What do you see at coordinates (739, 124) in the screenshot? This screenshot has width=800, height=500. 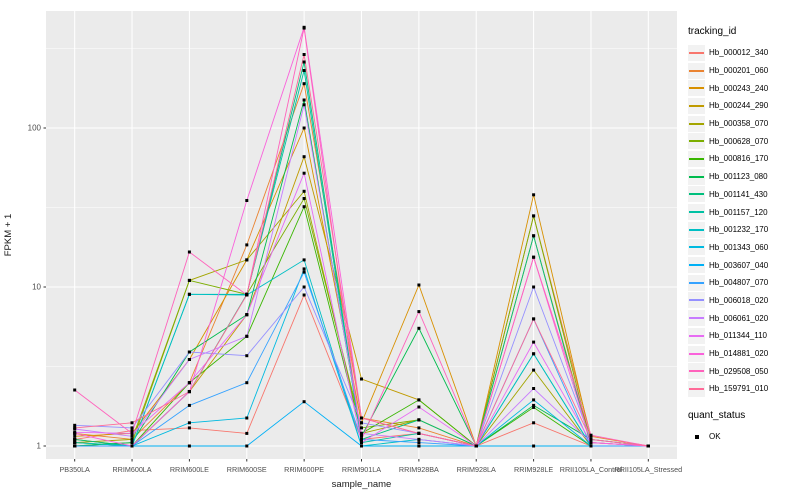 I see `legend-item-label: Hb_000358_070` at bounding box center [739, 124].